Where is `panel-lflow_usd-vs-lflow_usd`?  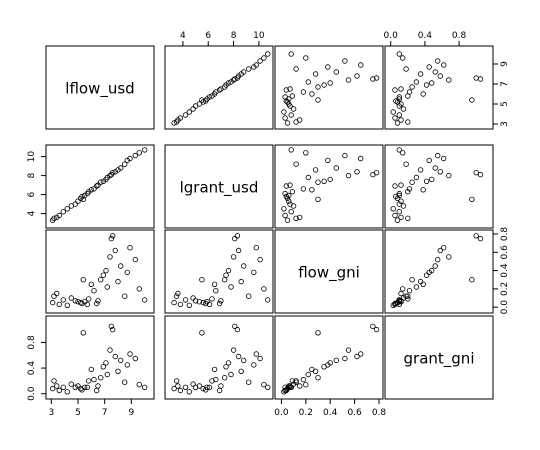
panel-lflow_usd-vs-lflow_usd is located at coordinates (100, 87).